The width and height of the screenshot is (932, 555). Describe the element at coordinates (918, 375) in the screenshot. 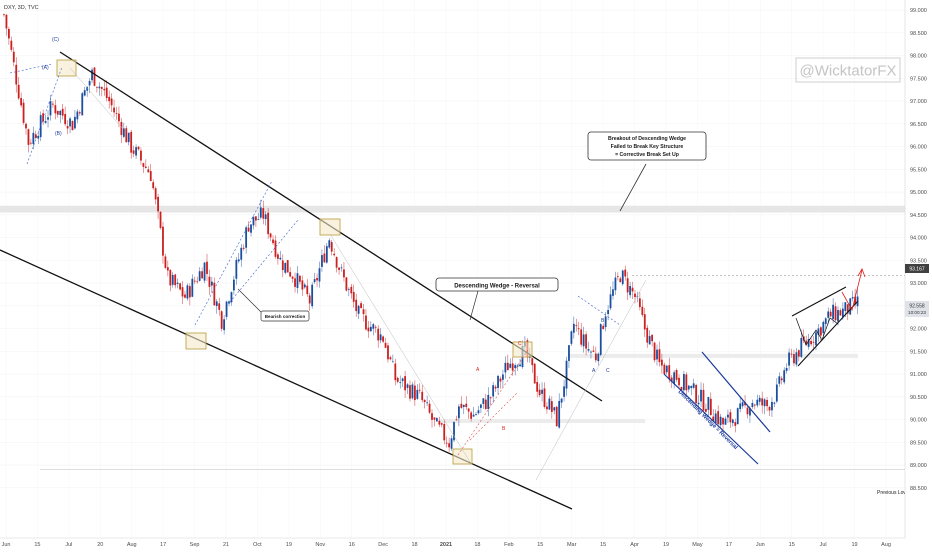

I see `price-tick-label: 91.000` at that location.